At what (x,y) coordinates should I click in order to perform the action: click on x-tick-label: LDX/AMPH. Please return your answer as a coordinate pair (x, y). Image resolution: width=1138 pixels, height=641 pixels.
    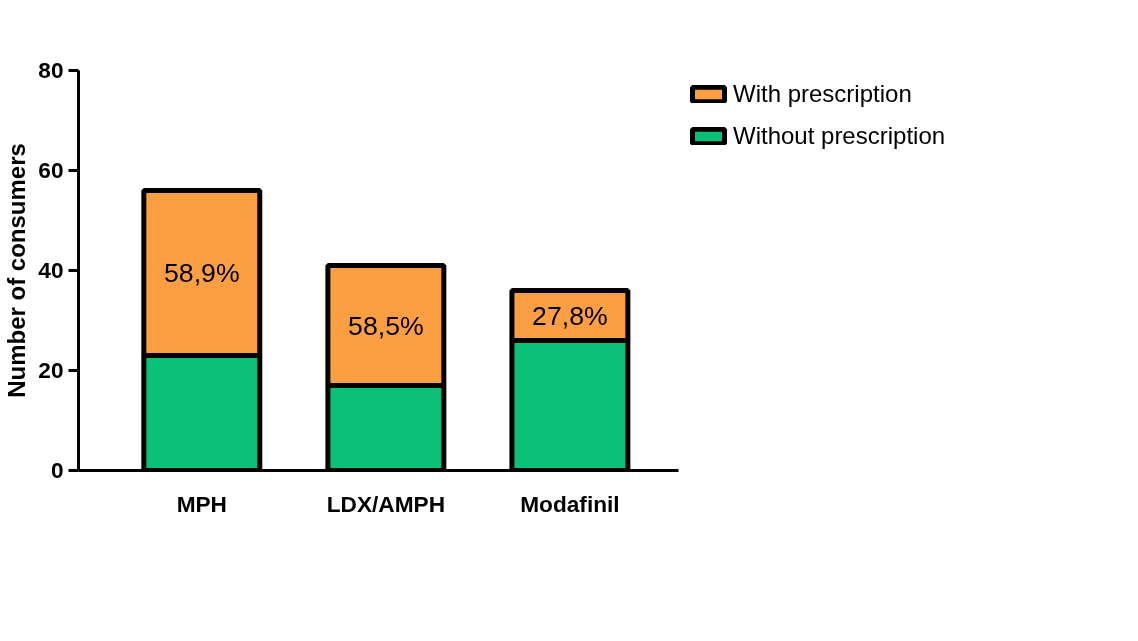
    Looking at the image, I should click on (386, 503).